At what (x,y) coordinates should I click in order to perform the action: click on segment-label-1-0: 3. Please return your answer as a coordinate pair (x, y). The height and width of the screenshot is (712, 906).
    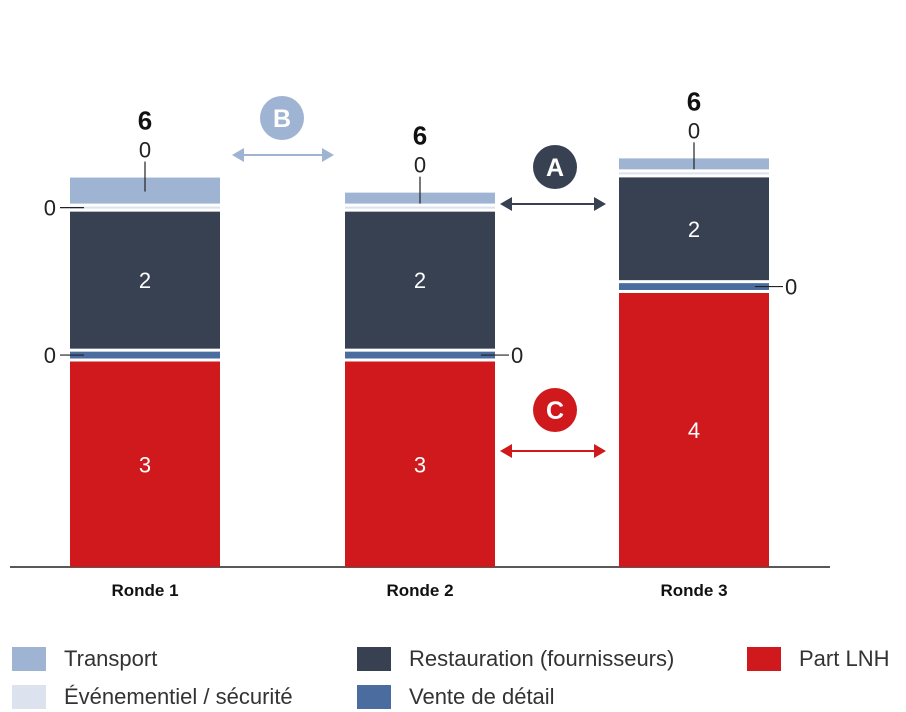
    Looking at the image, I should click on (145, 464).